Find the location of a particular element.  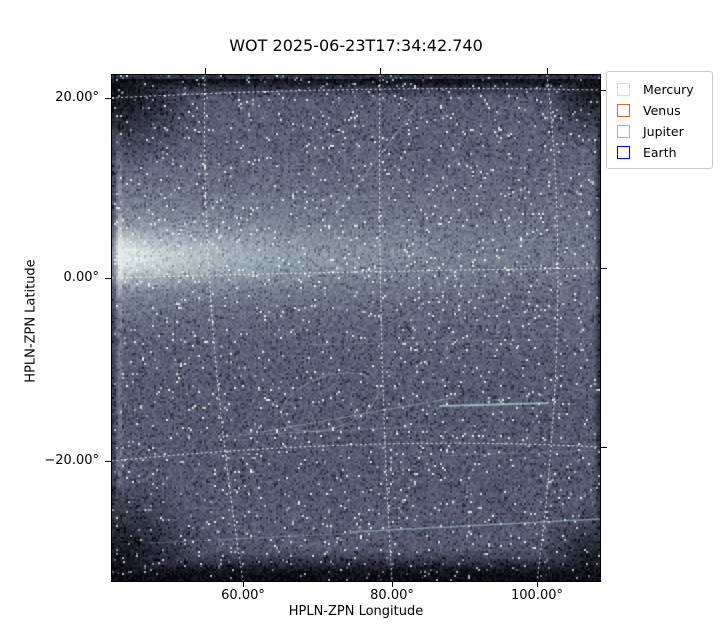

x-tick-label: 80.00° is located at coordinates (392, 595).